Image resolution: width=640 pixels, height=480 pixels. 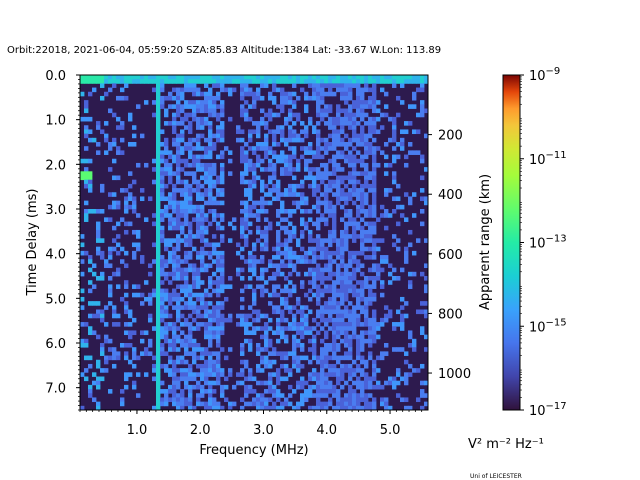 I want to click on x-tick-label: 3.0, so click(x=263, y=430).